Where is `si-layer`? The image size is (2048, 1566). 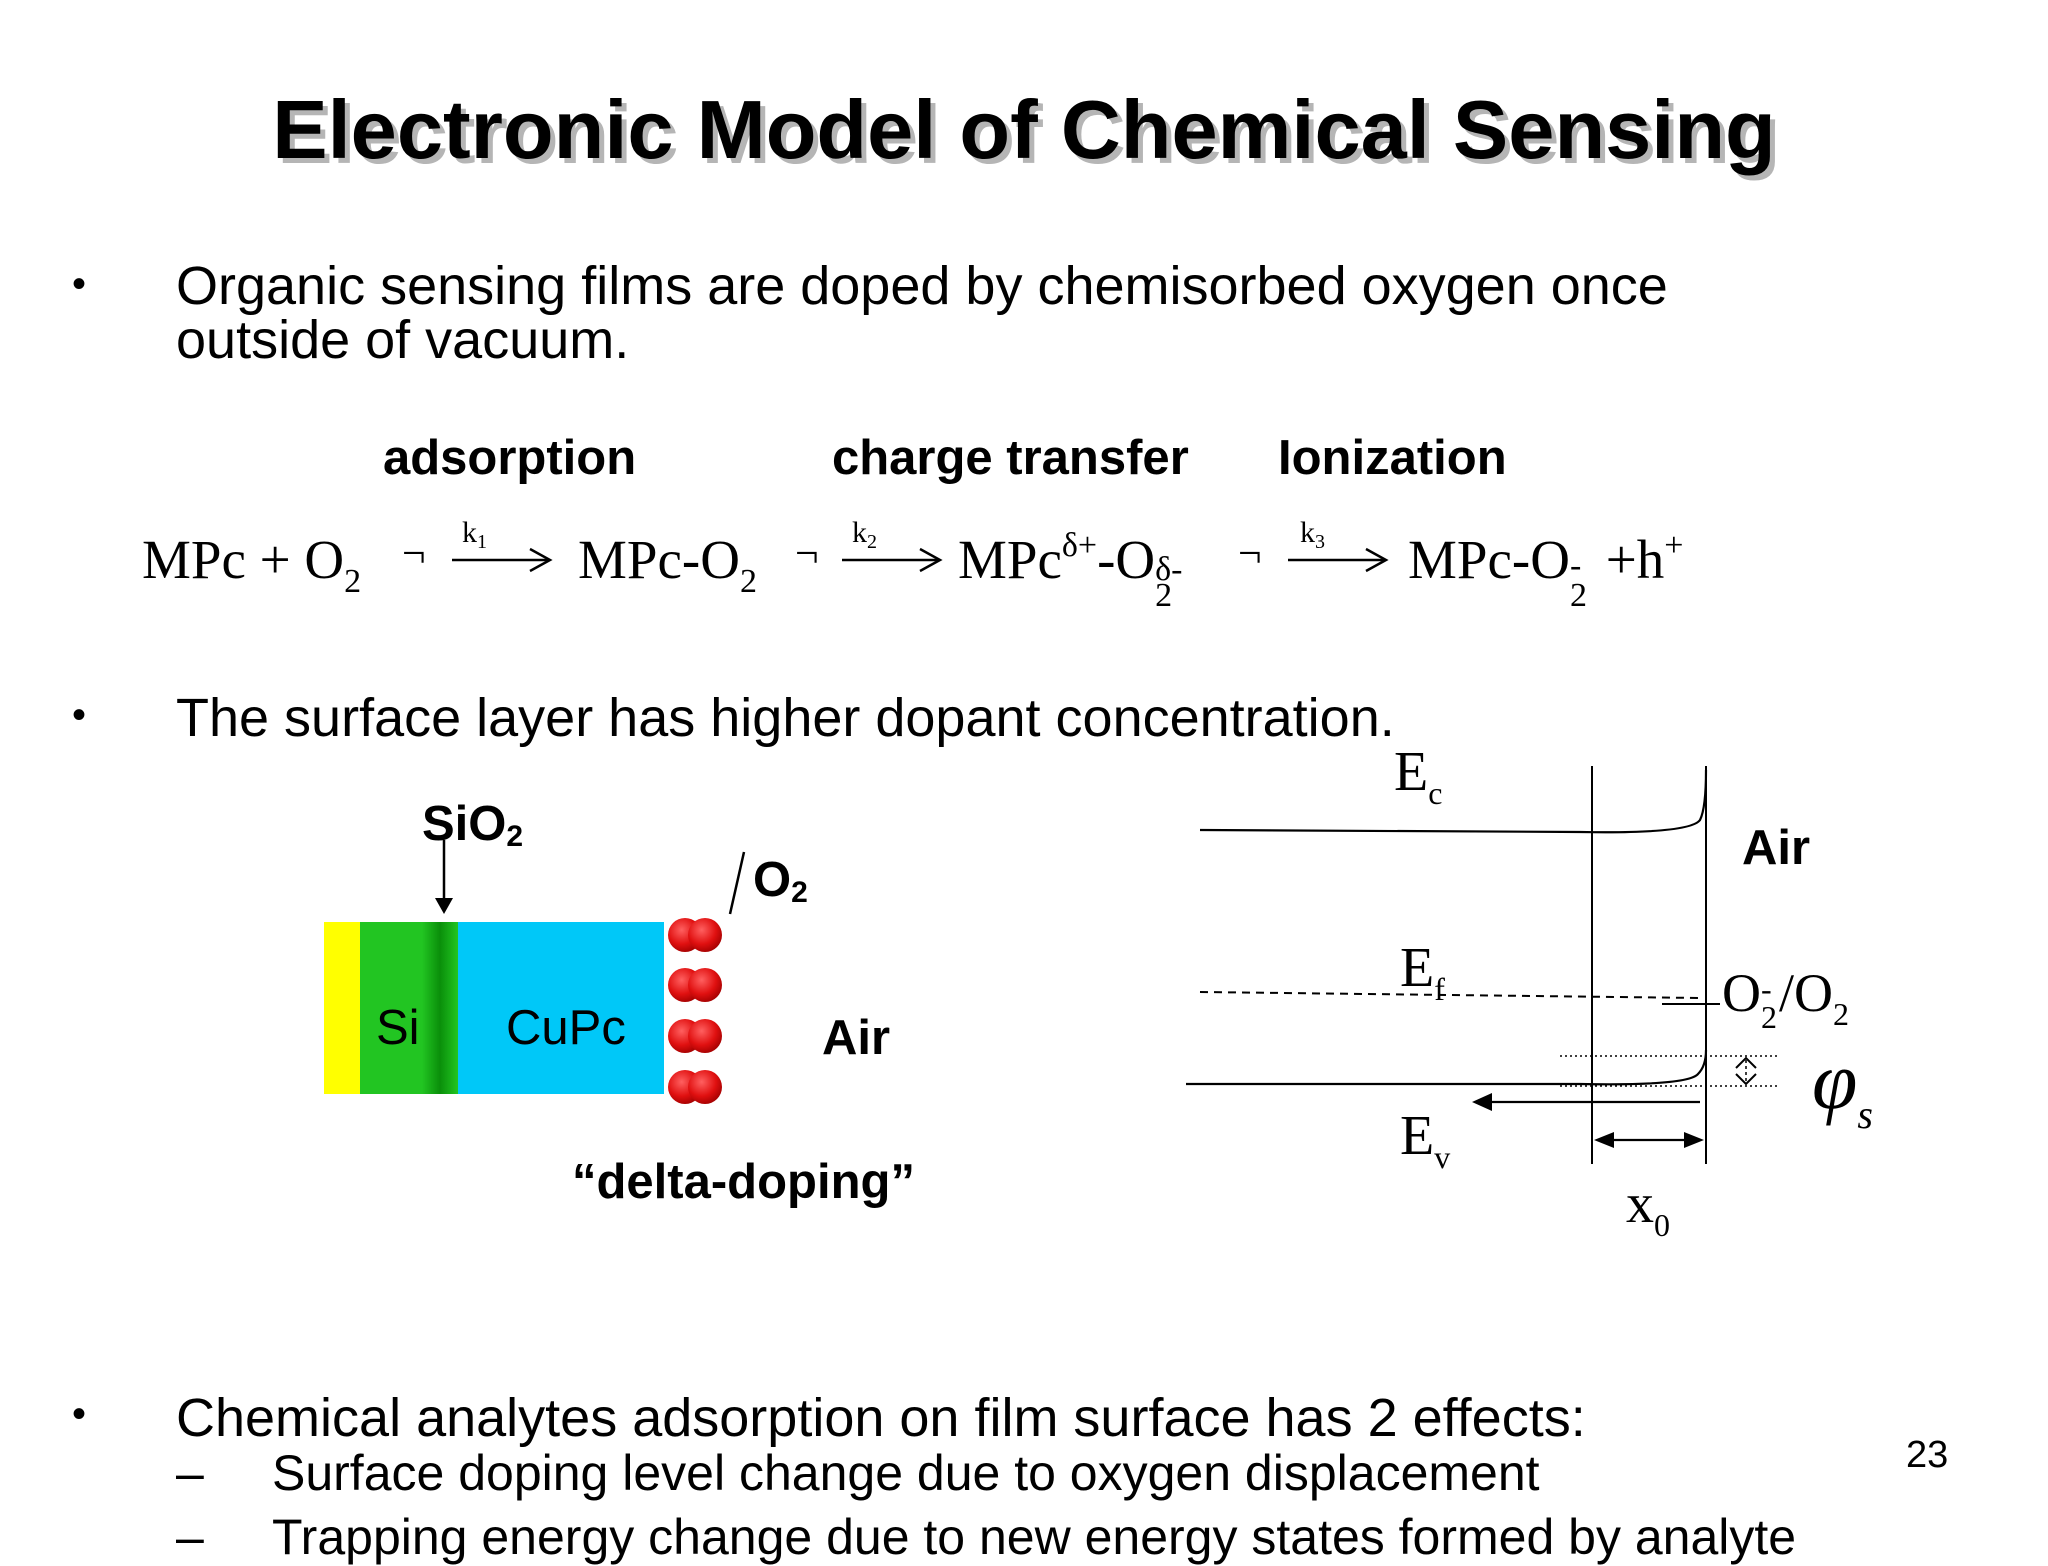 si-layer is located at coordinates (391, 1008).